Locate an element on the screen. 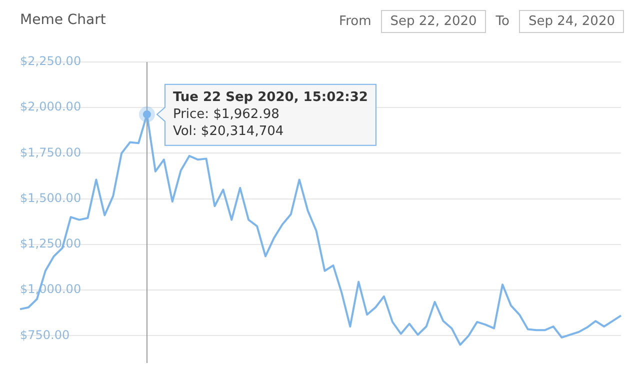  text: To is located at coordinates (503, 21).